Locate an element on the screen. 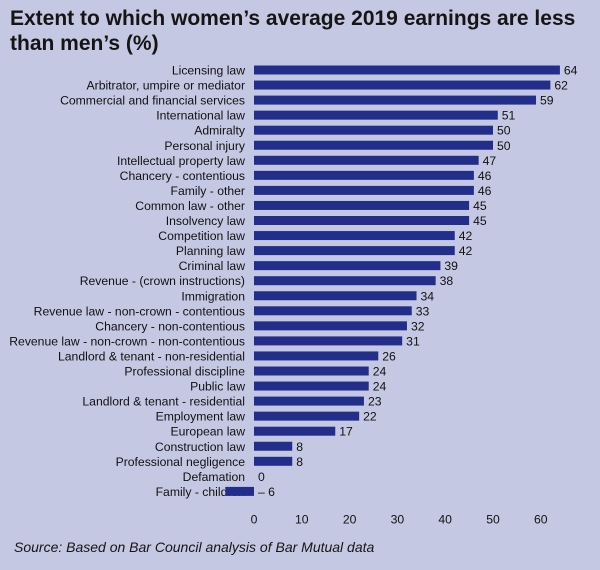 The width and height of the screenshot is (600, 570). category-label: Competition law is located at coordinates (201, 236).